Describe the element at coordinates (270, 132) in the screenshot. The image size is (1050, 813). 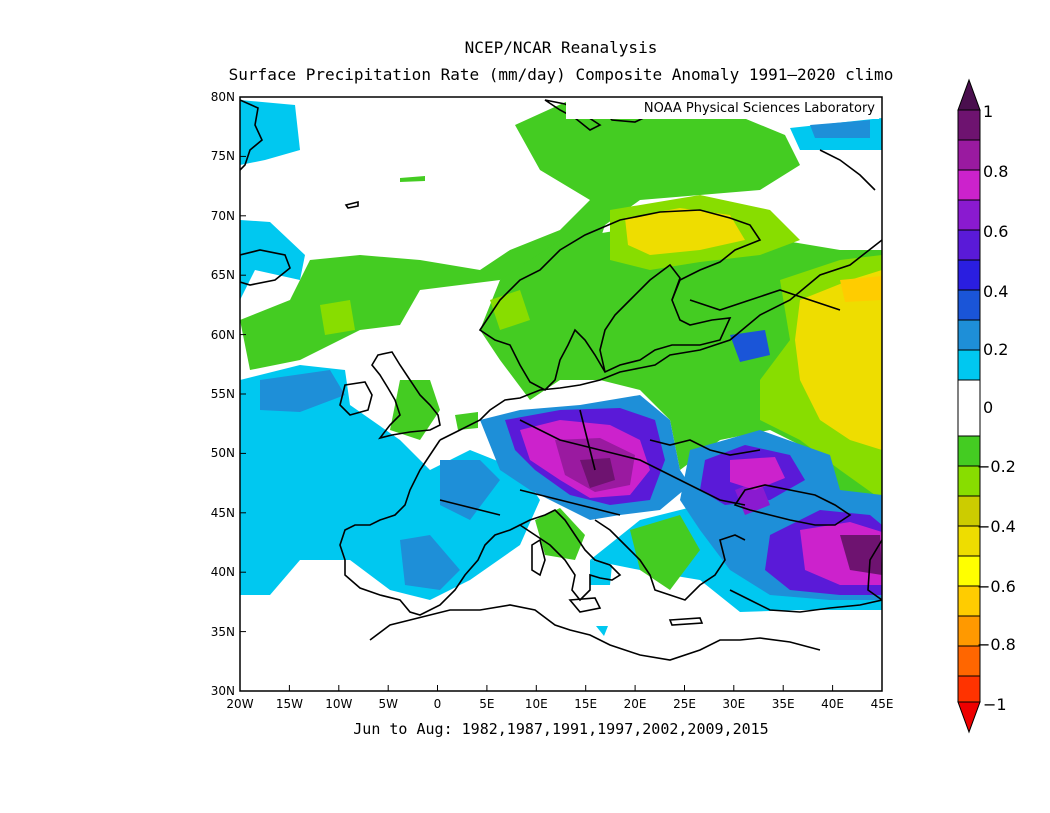
I see `anomaly-region-arctic-wet` at that location.